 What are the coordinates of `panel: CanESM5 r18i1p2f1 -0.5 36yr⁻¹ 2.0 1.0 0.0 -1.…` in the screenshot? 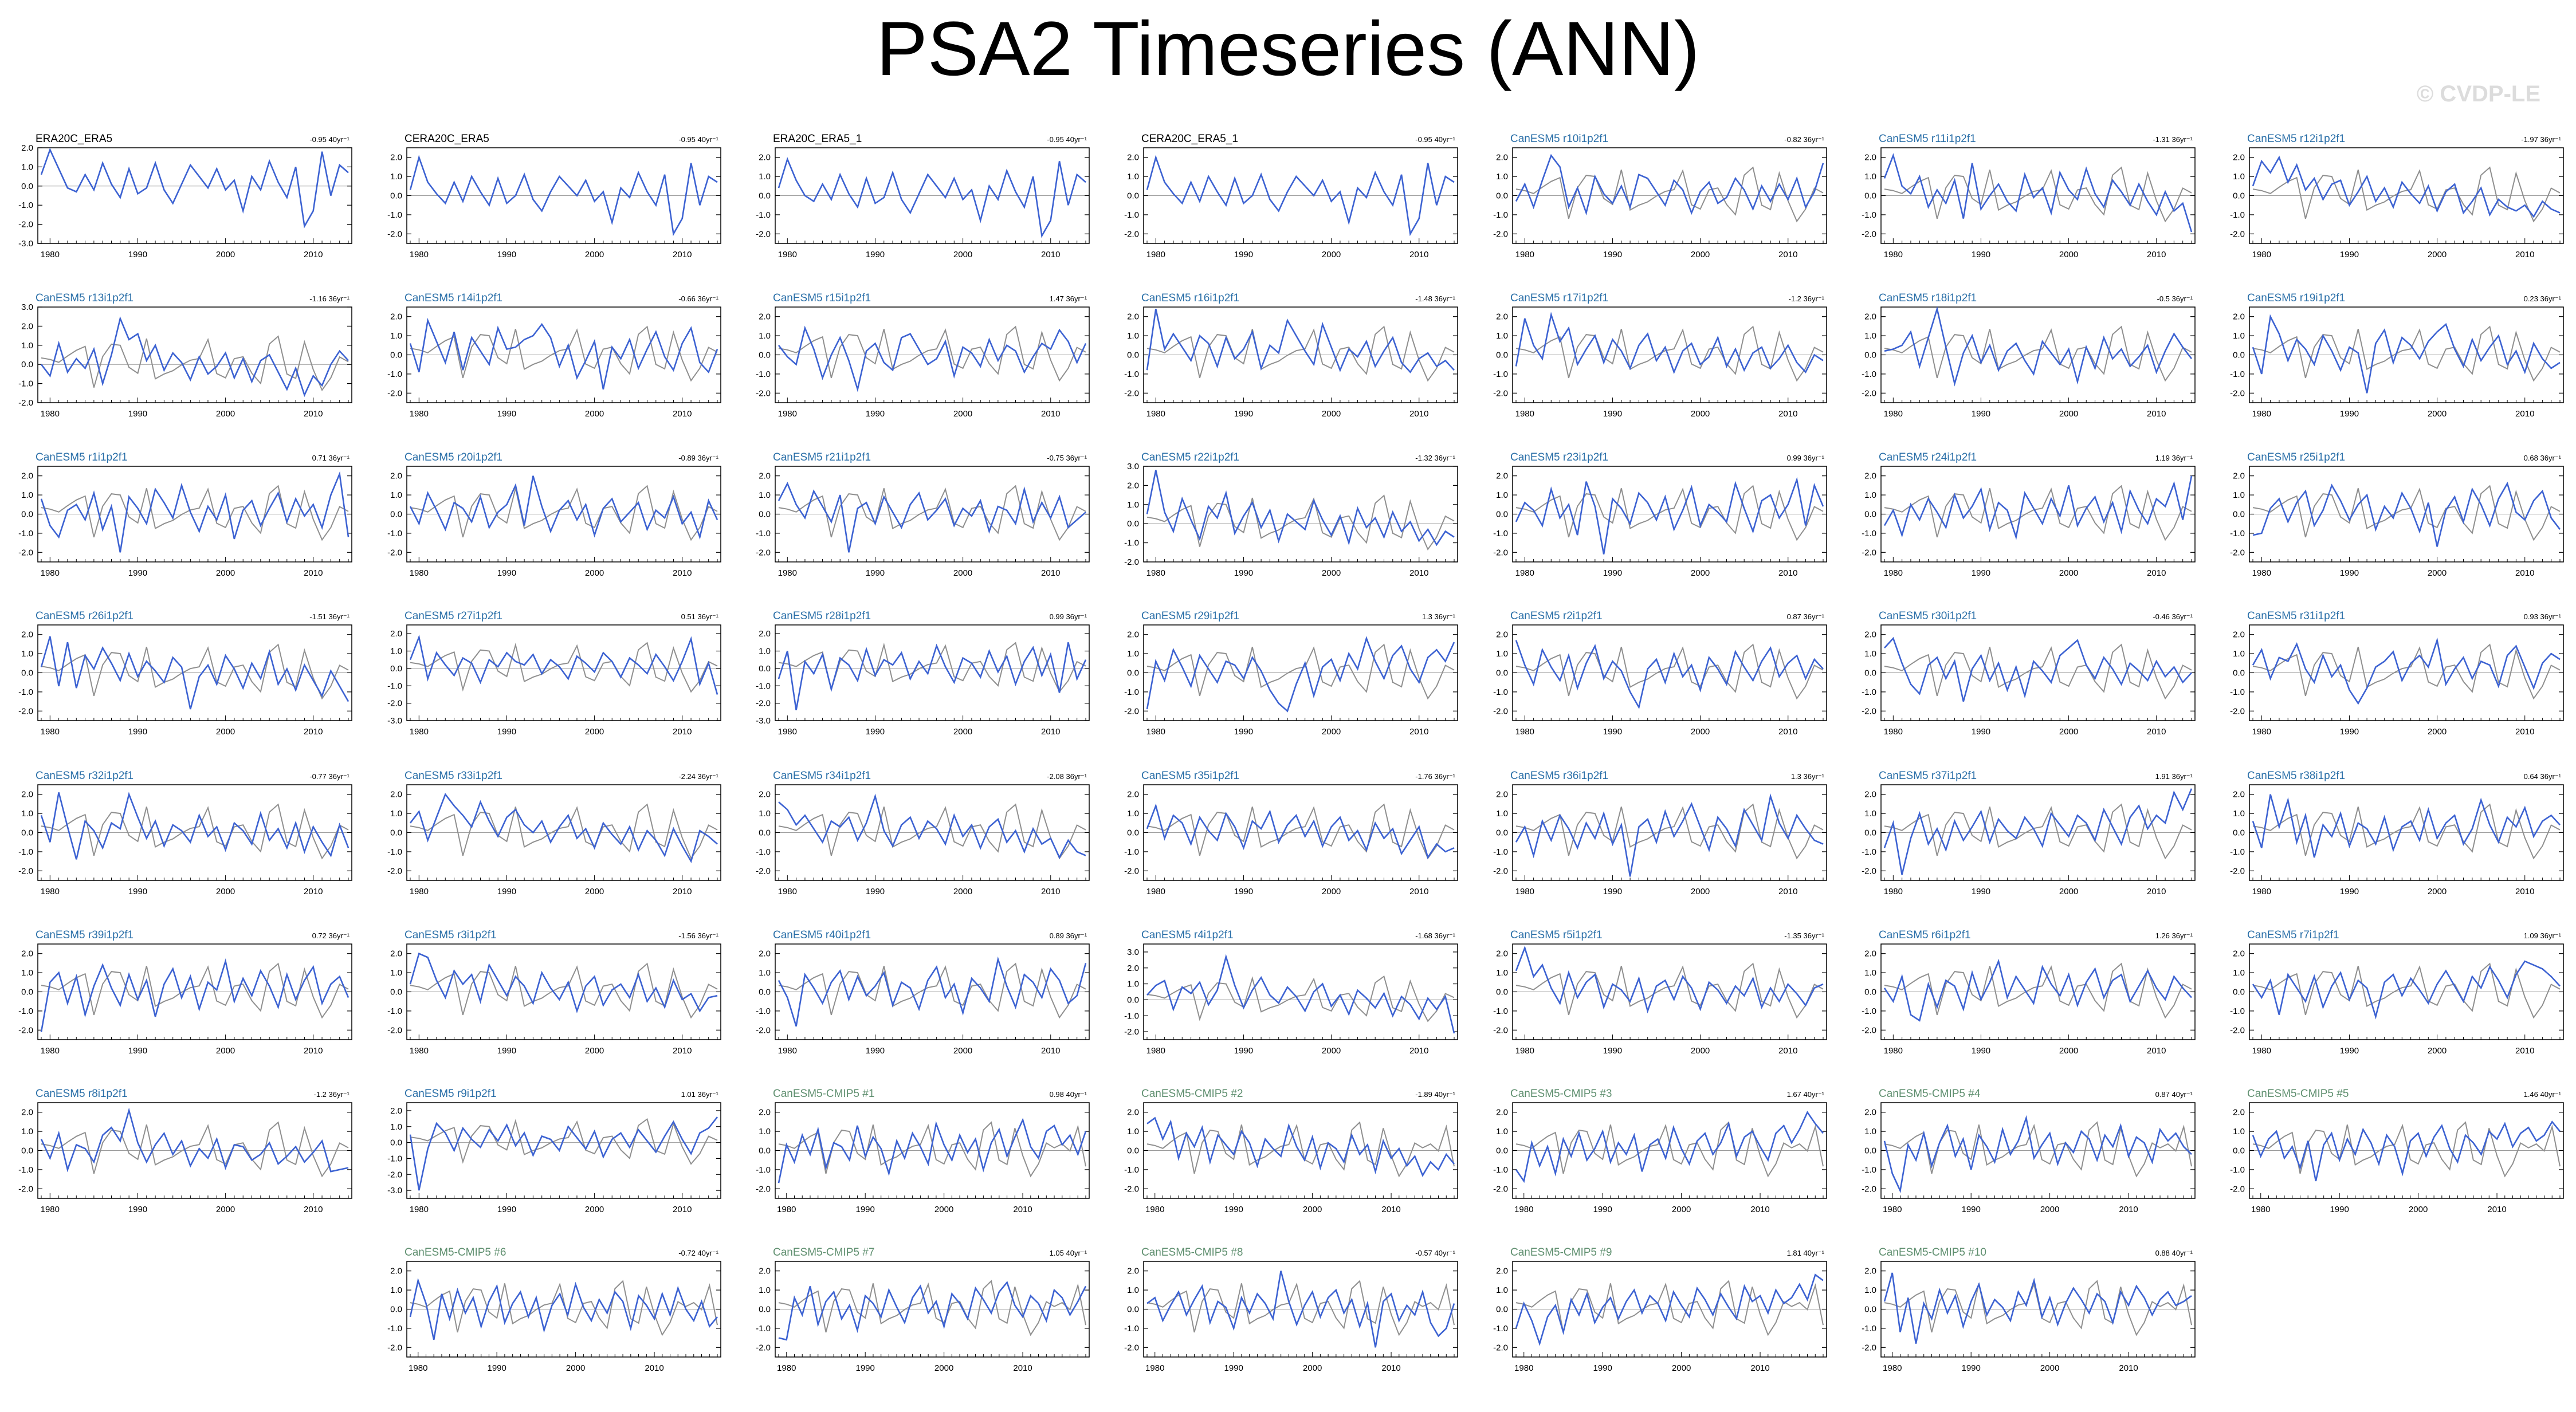 It's located at (2029, 355).